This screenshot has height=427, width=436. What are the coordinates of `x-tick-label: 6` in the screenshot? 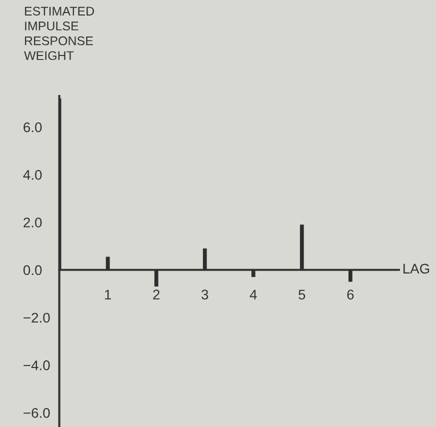 It's located at (350, 295).